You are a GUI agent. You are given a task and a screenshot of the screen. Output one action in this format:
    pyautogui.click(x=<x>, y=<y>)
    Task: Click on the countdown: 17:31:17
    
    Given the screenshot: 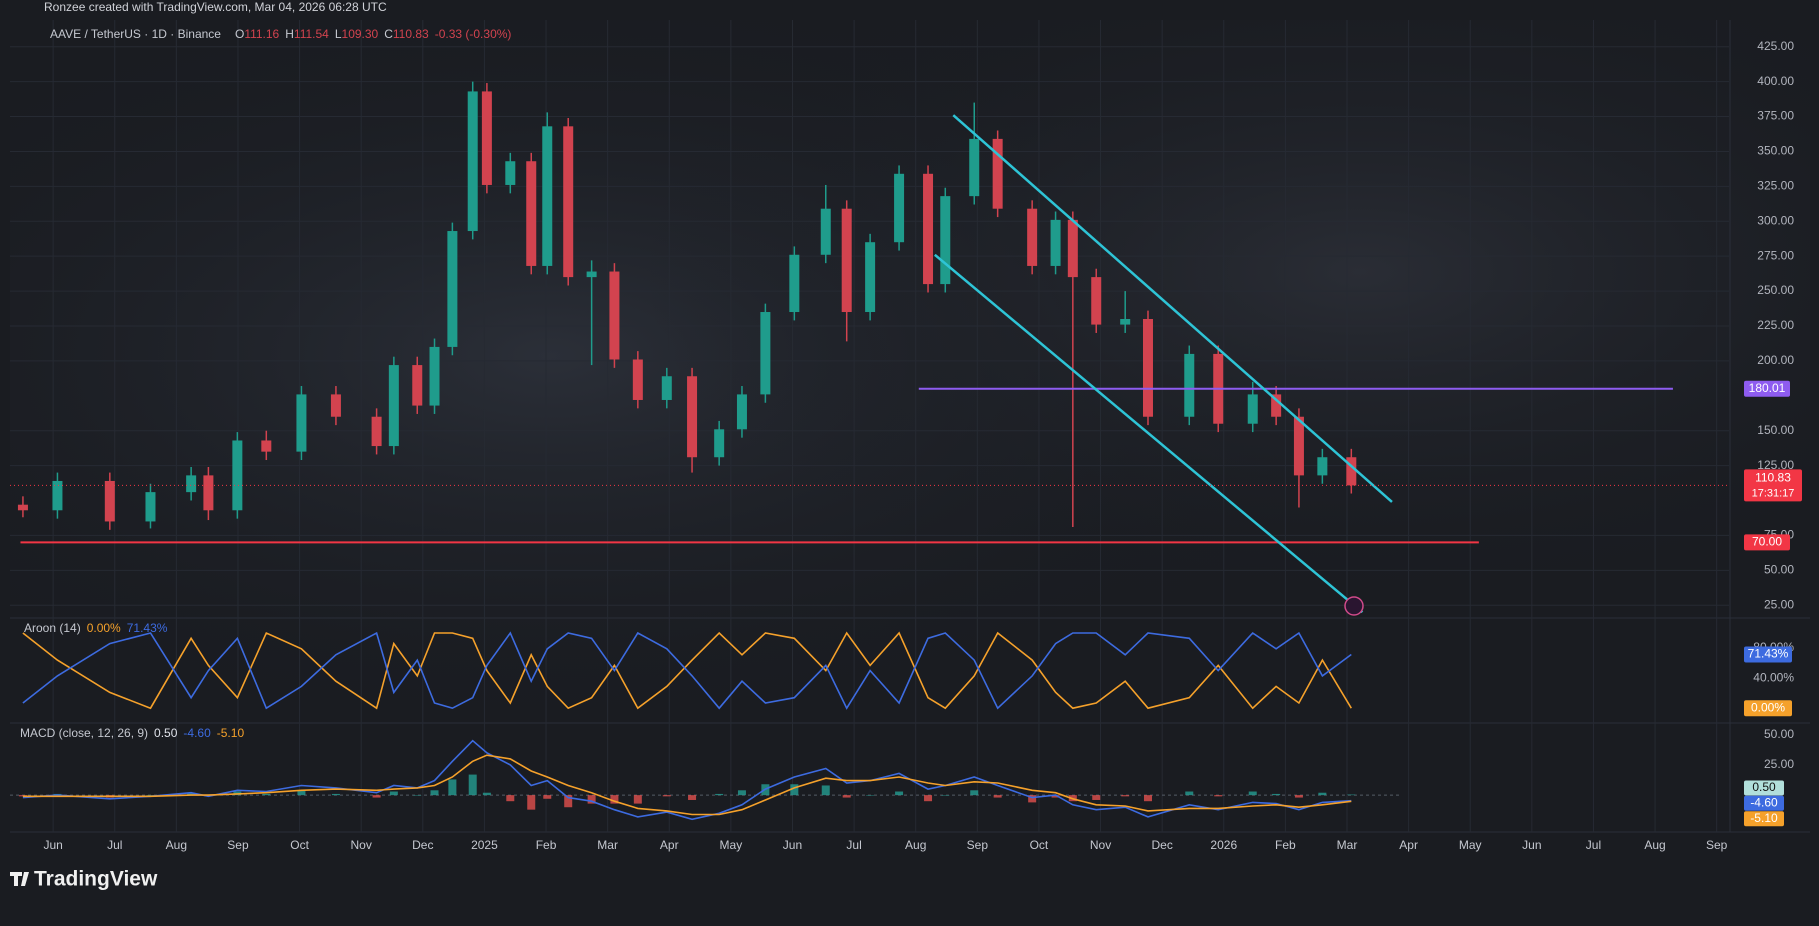 What is the action you would take?
    pyautogui.click(x=1773, y=493)
    